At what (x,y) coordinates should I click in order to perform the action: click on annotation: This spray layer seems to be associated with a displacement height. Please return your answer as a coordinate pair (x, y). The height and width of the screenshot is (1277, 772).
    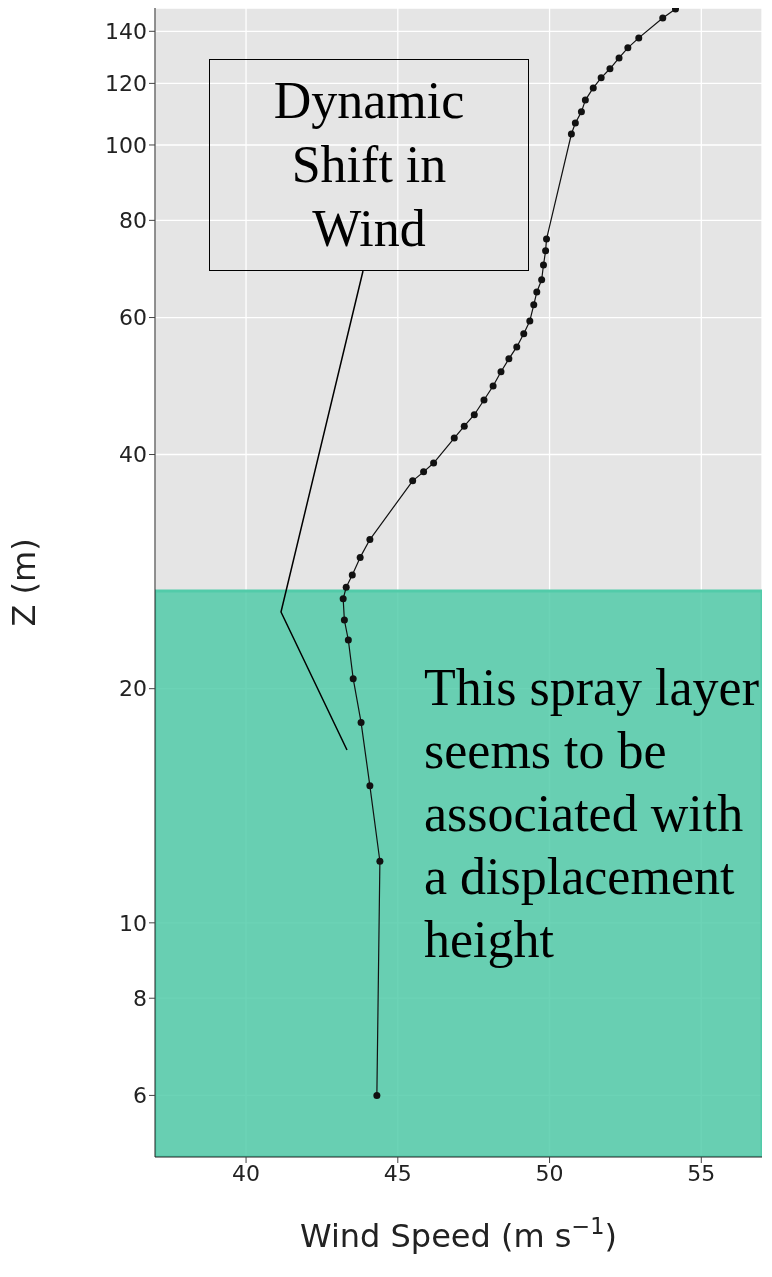
    Looking at the image, I should click on (592, 814).